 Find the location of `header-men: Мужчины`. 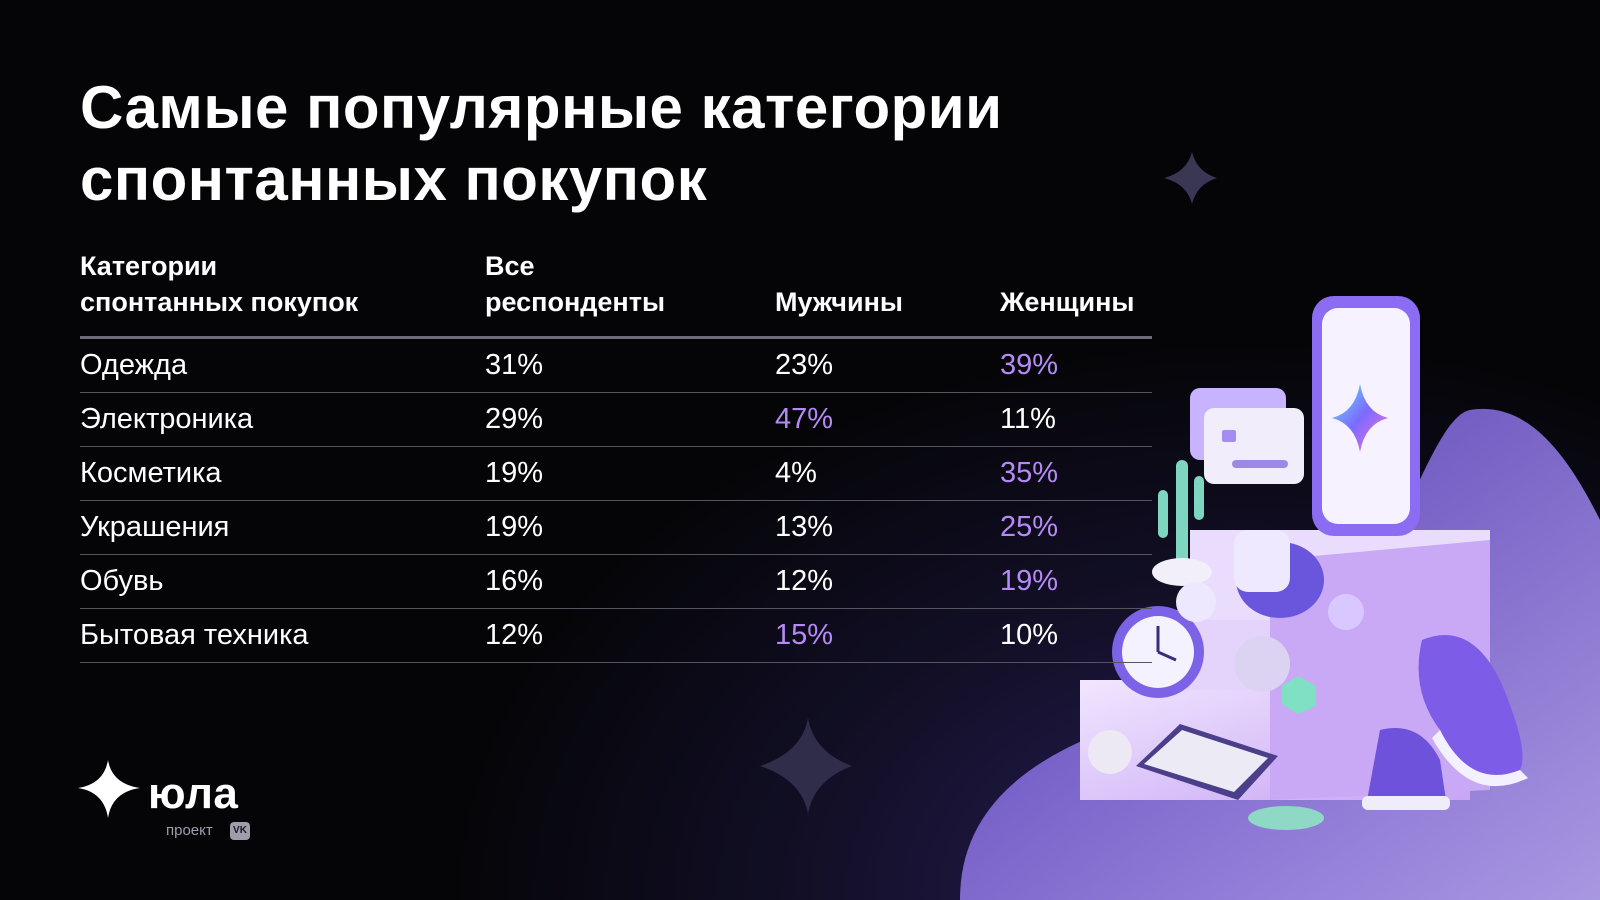

header-men: Мужчины is located at coordinates (887, 293).